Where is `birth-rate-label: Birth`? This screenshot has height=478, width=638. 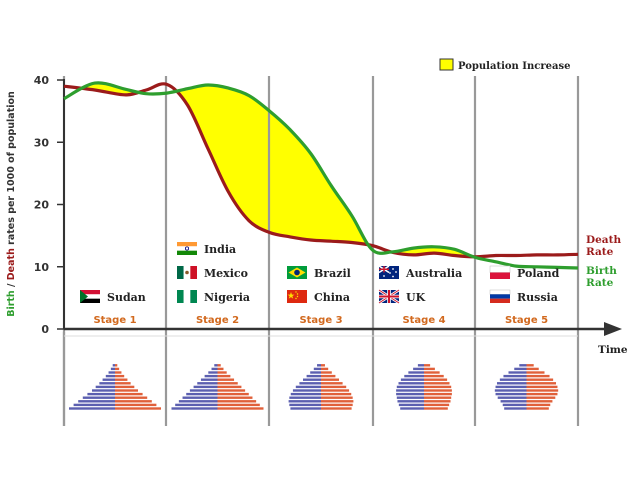 birth-rate-label: Birth is located at coordinates (601, 271).